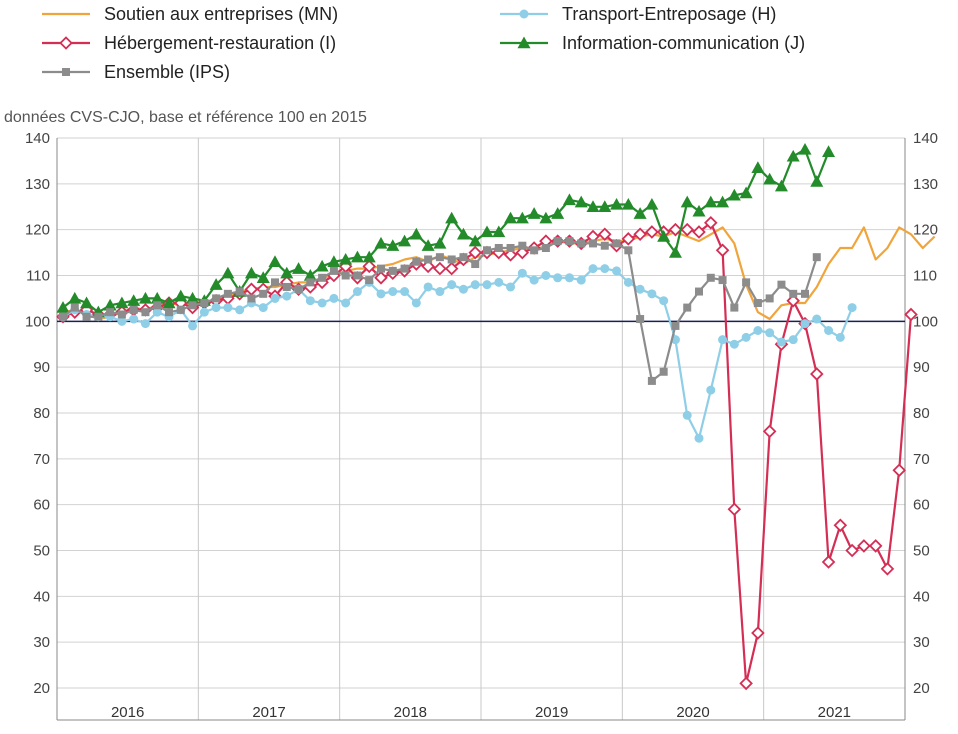 The image size is (958, 734). Describe the element at coordinates (268, 712) in the screenshot. I see `x-tick-label-year: 2017` at that location.